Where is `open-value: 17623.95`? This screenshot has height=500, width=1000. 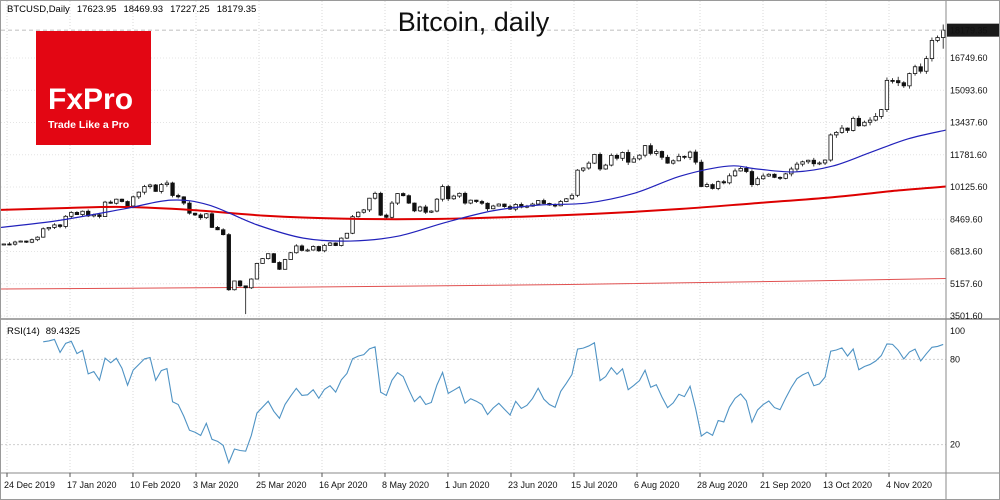 open-value: 17623.95 is located at coordinates (96, 9).